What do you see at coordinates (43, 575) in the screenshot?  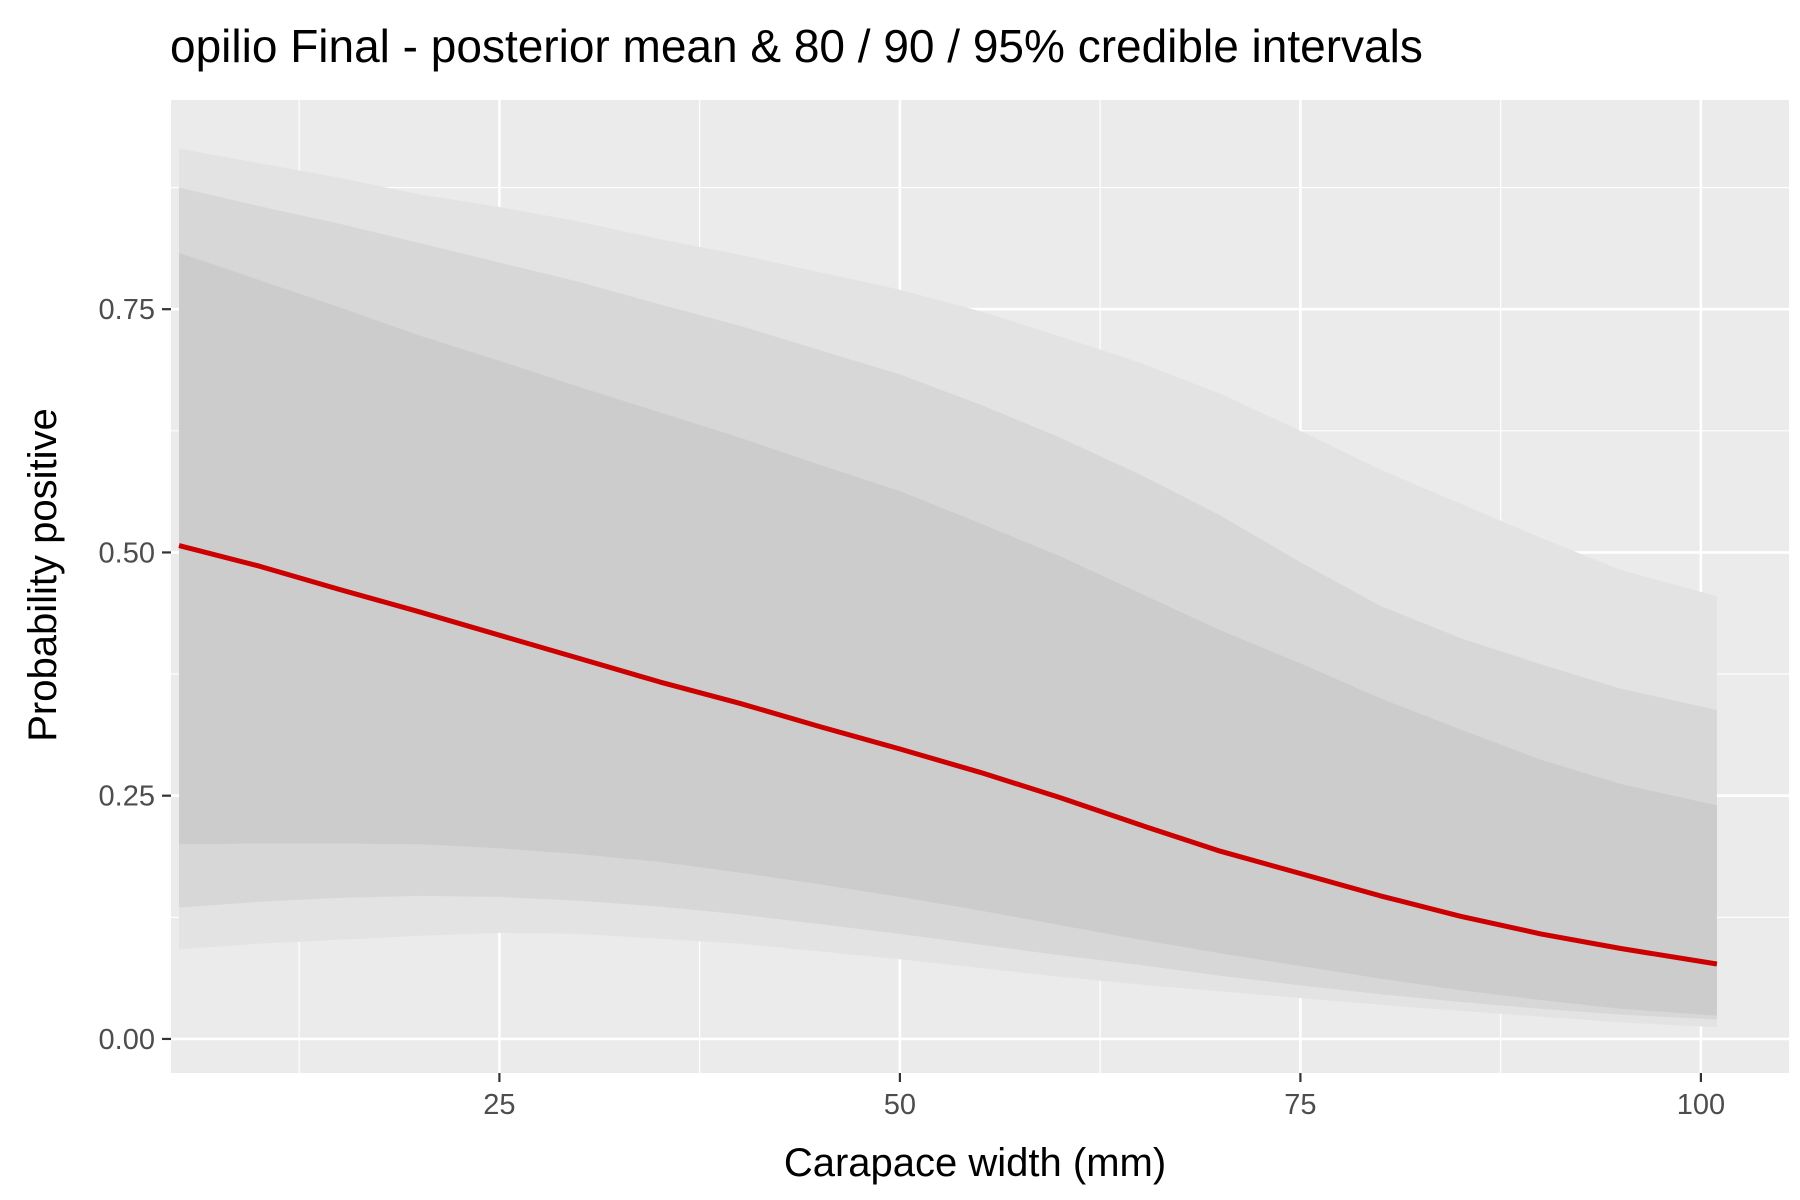 I see `y-axis-title: Probability positive` at bounding box center [43, 575].